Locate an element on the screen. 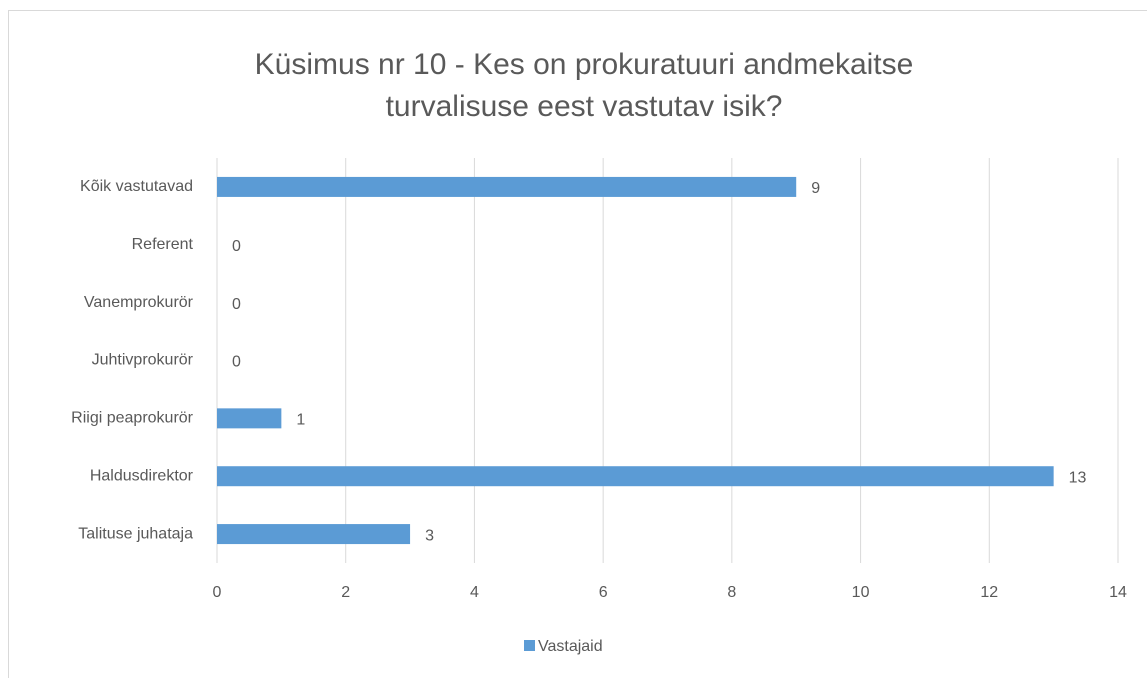  y-tick-label: Kõik vastutavad is located at coordinates (136, 186).